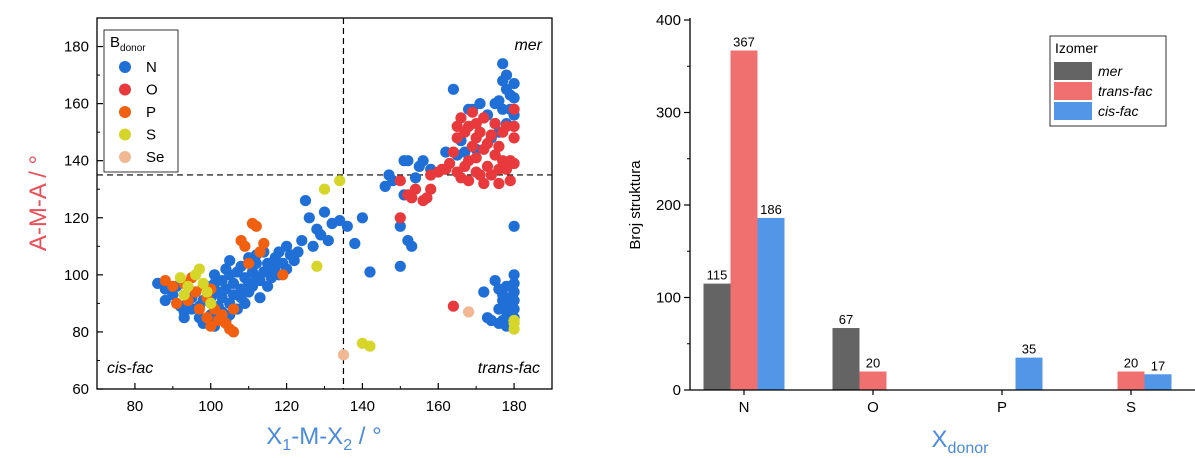  I want to click on bar-O-trans-fac, so click(873, 380).